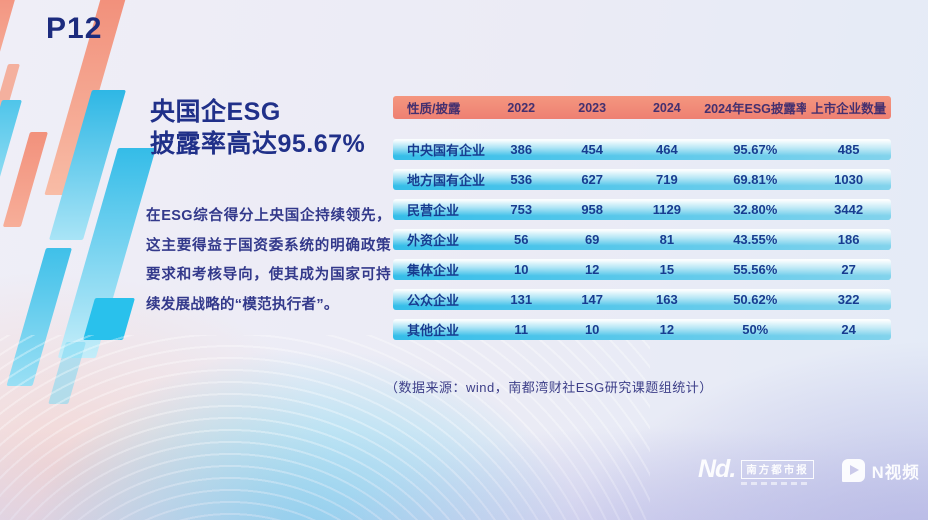  What do you see at coordinates (666, 209) in the screenshot?
I see `table-cell: 1129` at bounding box center [666, 209].